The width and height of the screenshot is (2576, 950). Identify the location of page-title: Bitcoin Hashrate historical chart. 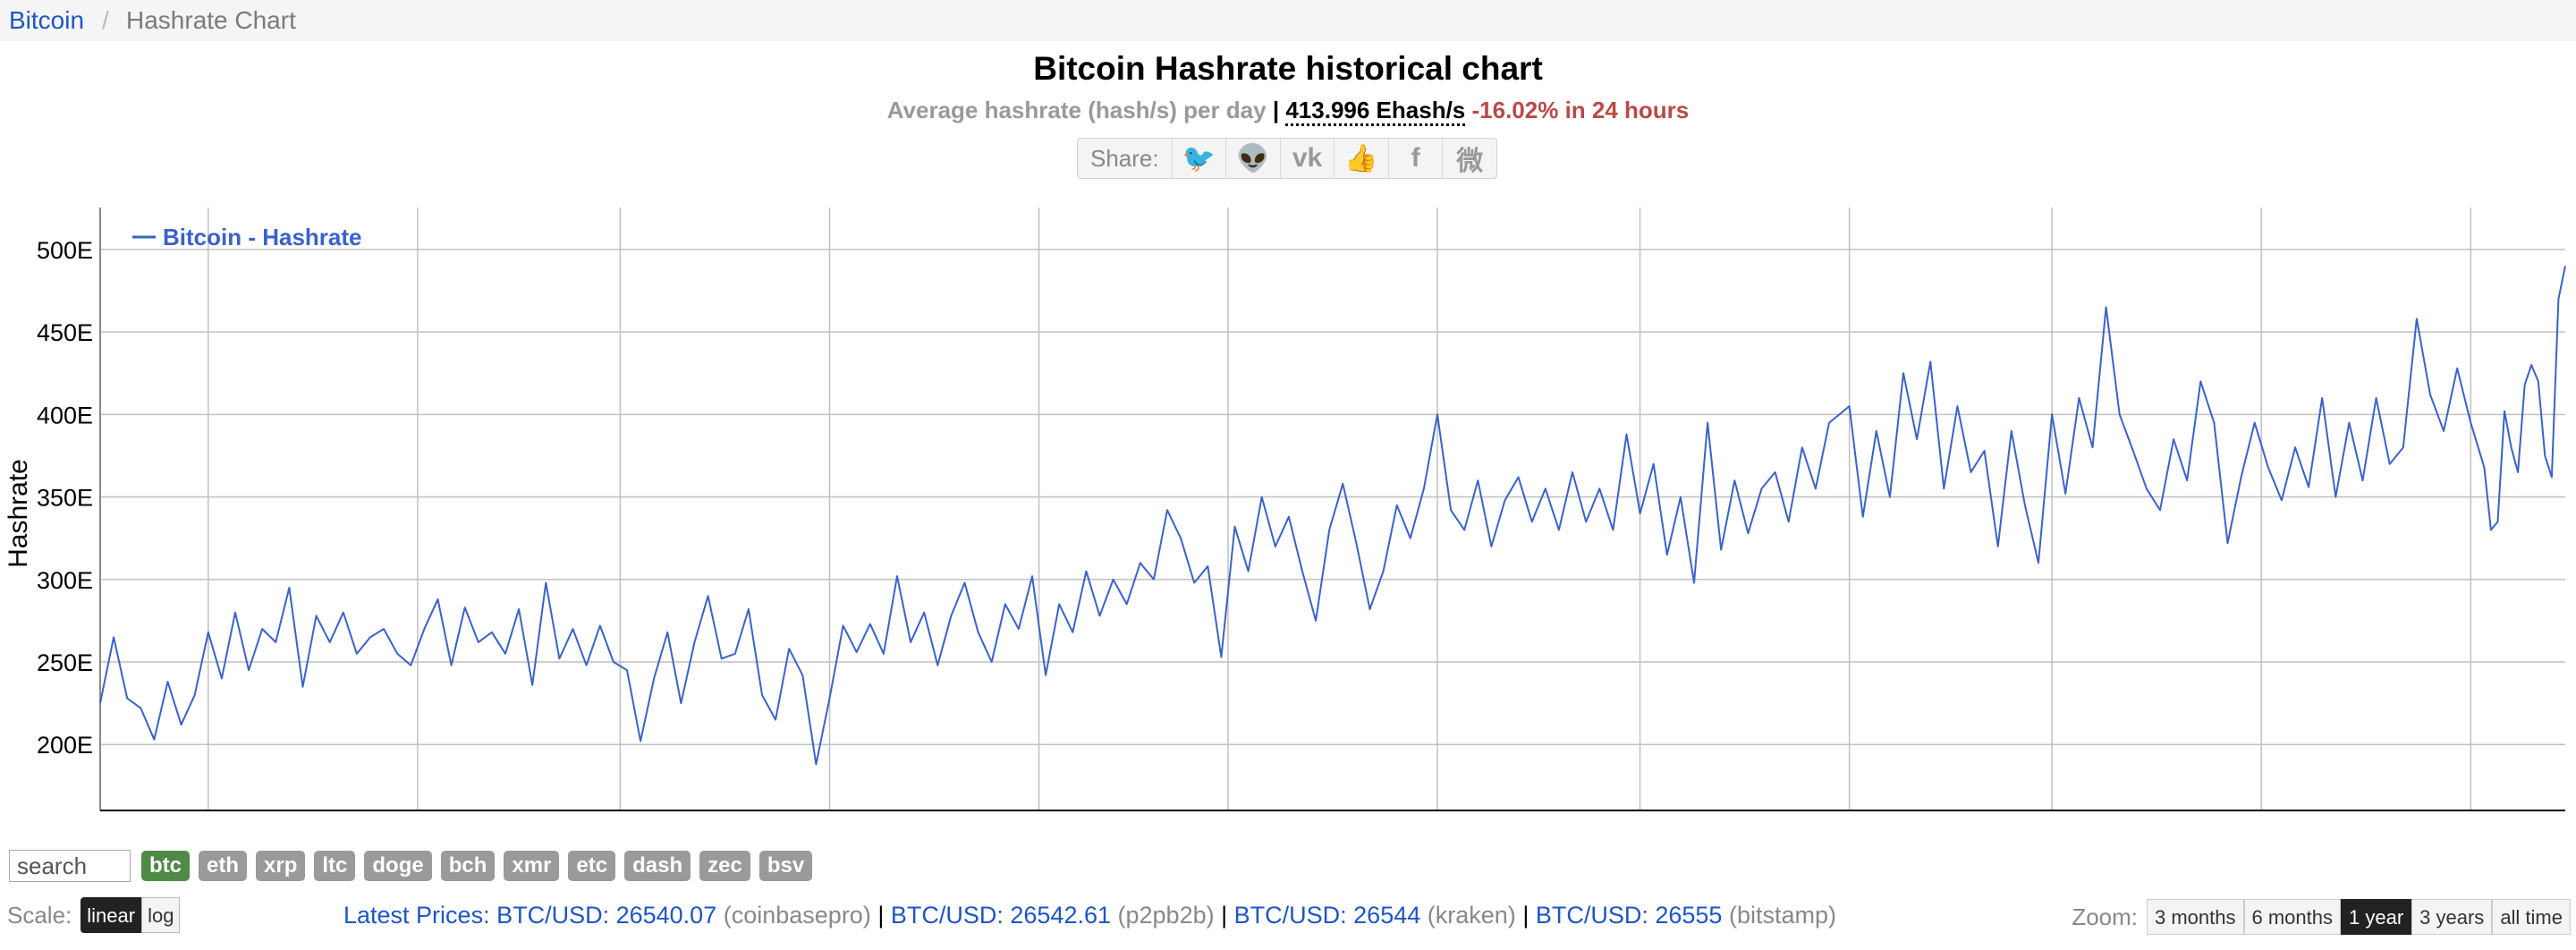
(1288, 68).